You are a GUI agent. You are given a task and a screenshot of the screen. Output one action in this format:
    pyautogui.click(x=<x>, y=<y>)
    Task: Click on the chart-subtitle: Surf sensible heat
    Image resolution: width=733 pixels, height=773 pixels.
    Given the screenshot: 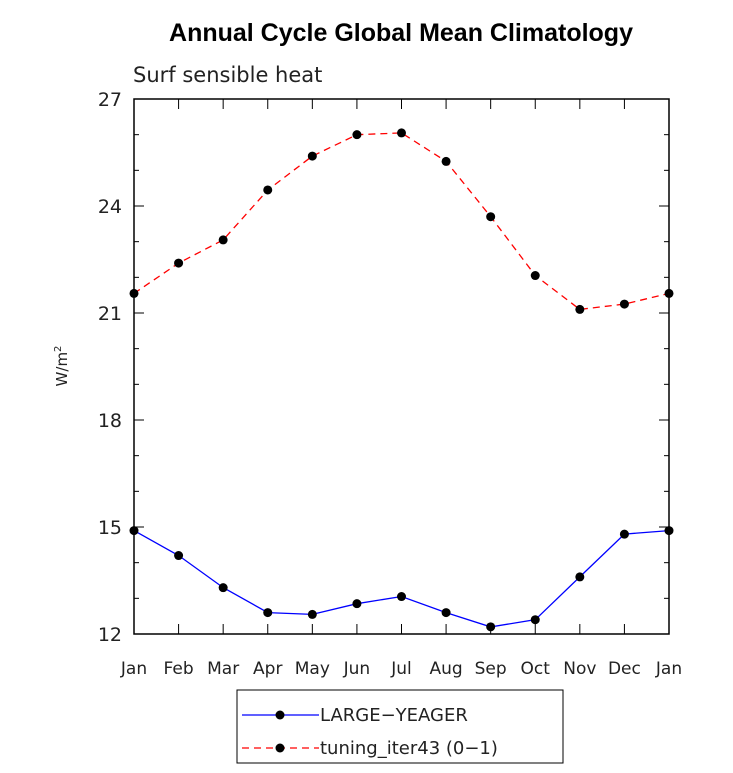 What is the action you would take?
    pyautogui.click(x=227, y=75)
    